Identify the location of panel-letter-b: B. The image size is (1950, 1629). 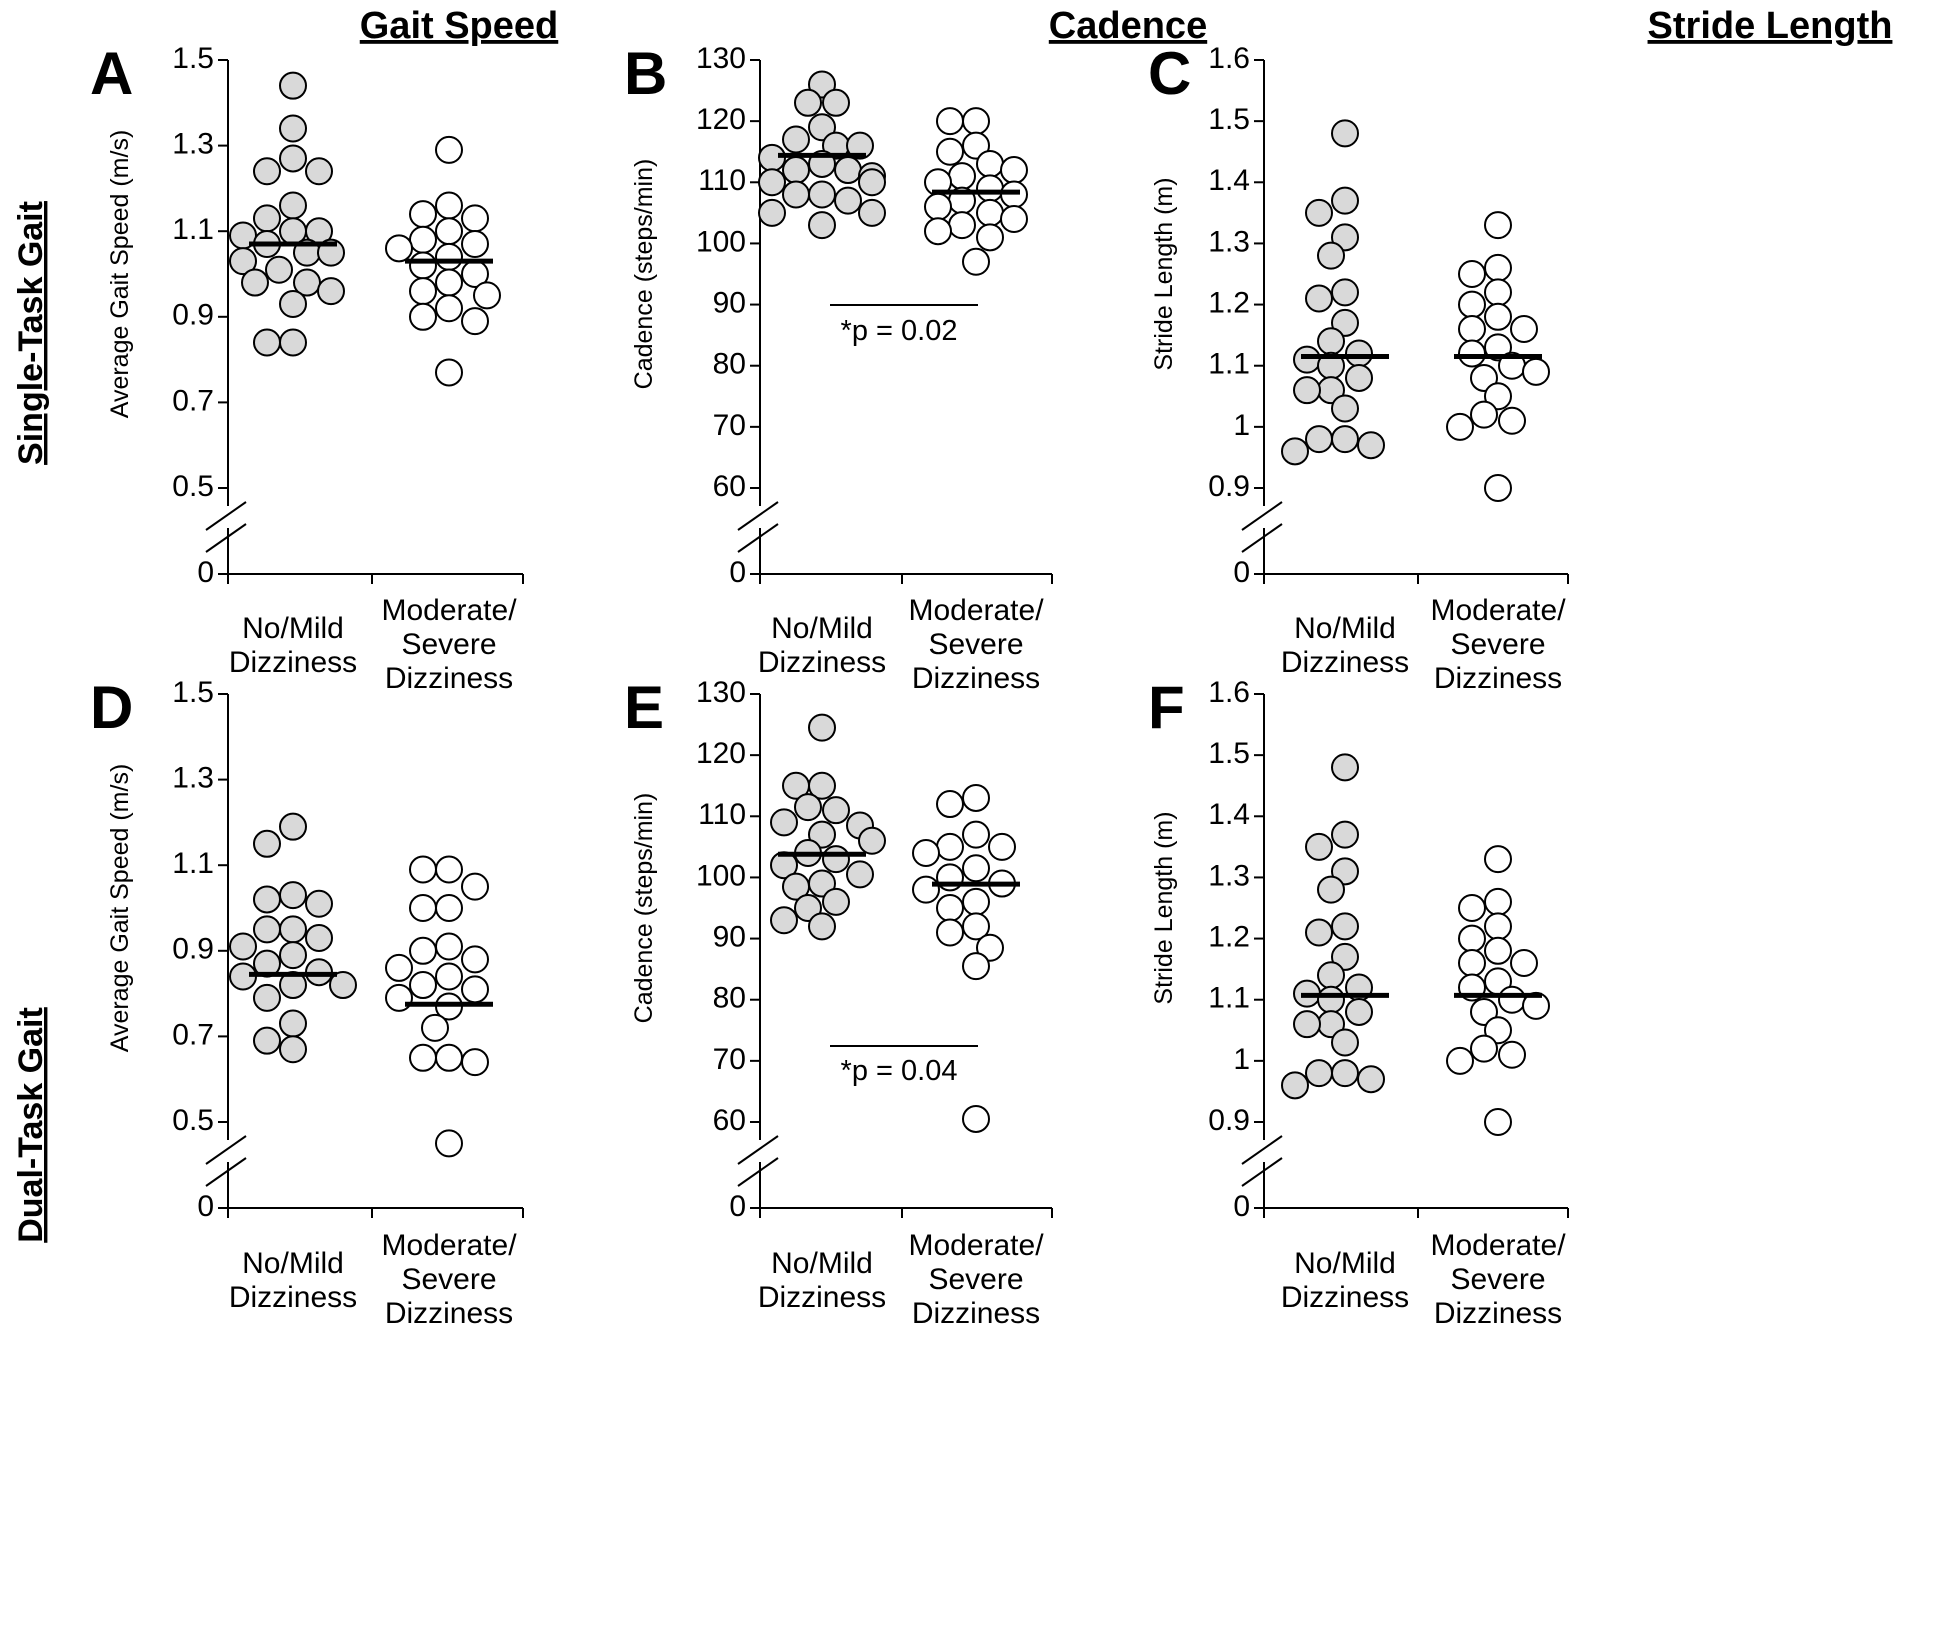
(645, 73).